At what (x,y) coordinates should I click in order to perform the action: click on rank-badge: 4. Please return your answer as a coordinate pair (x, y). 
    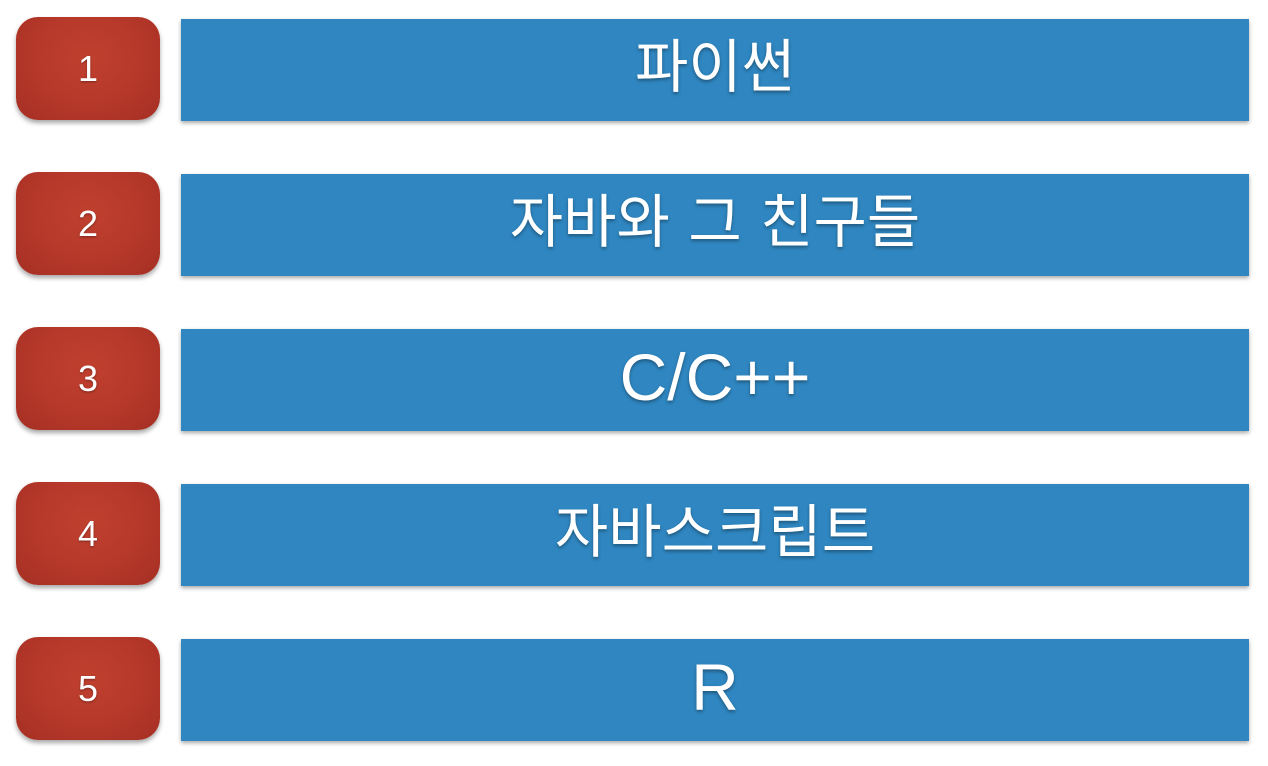
    Looking at the image, I should click on (88, 533).